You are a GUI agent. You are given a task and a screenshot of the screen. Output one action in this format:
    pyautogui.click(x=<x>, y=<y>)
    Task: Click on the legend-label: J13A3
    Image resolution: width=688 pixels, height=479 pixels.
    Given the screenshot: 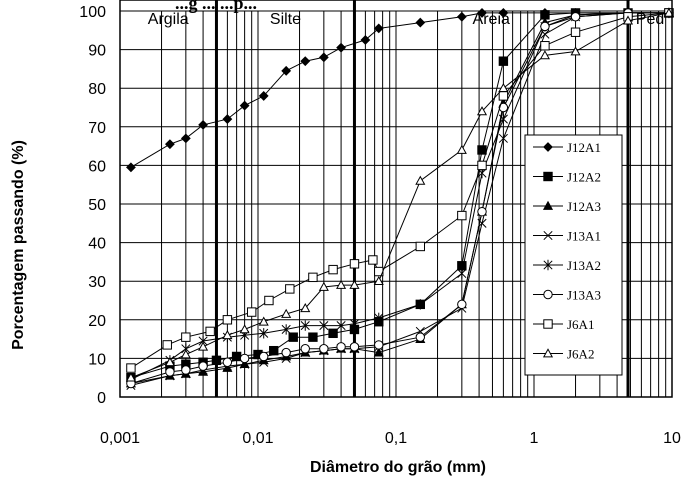 What is the action you would take?
    pyautogui.click(x=584, y=295)
    